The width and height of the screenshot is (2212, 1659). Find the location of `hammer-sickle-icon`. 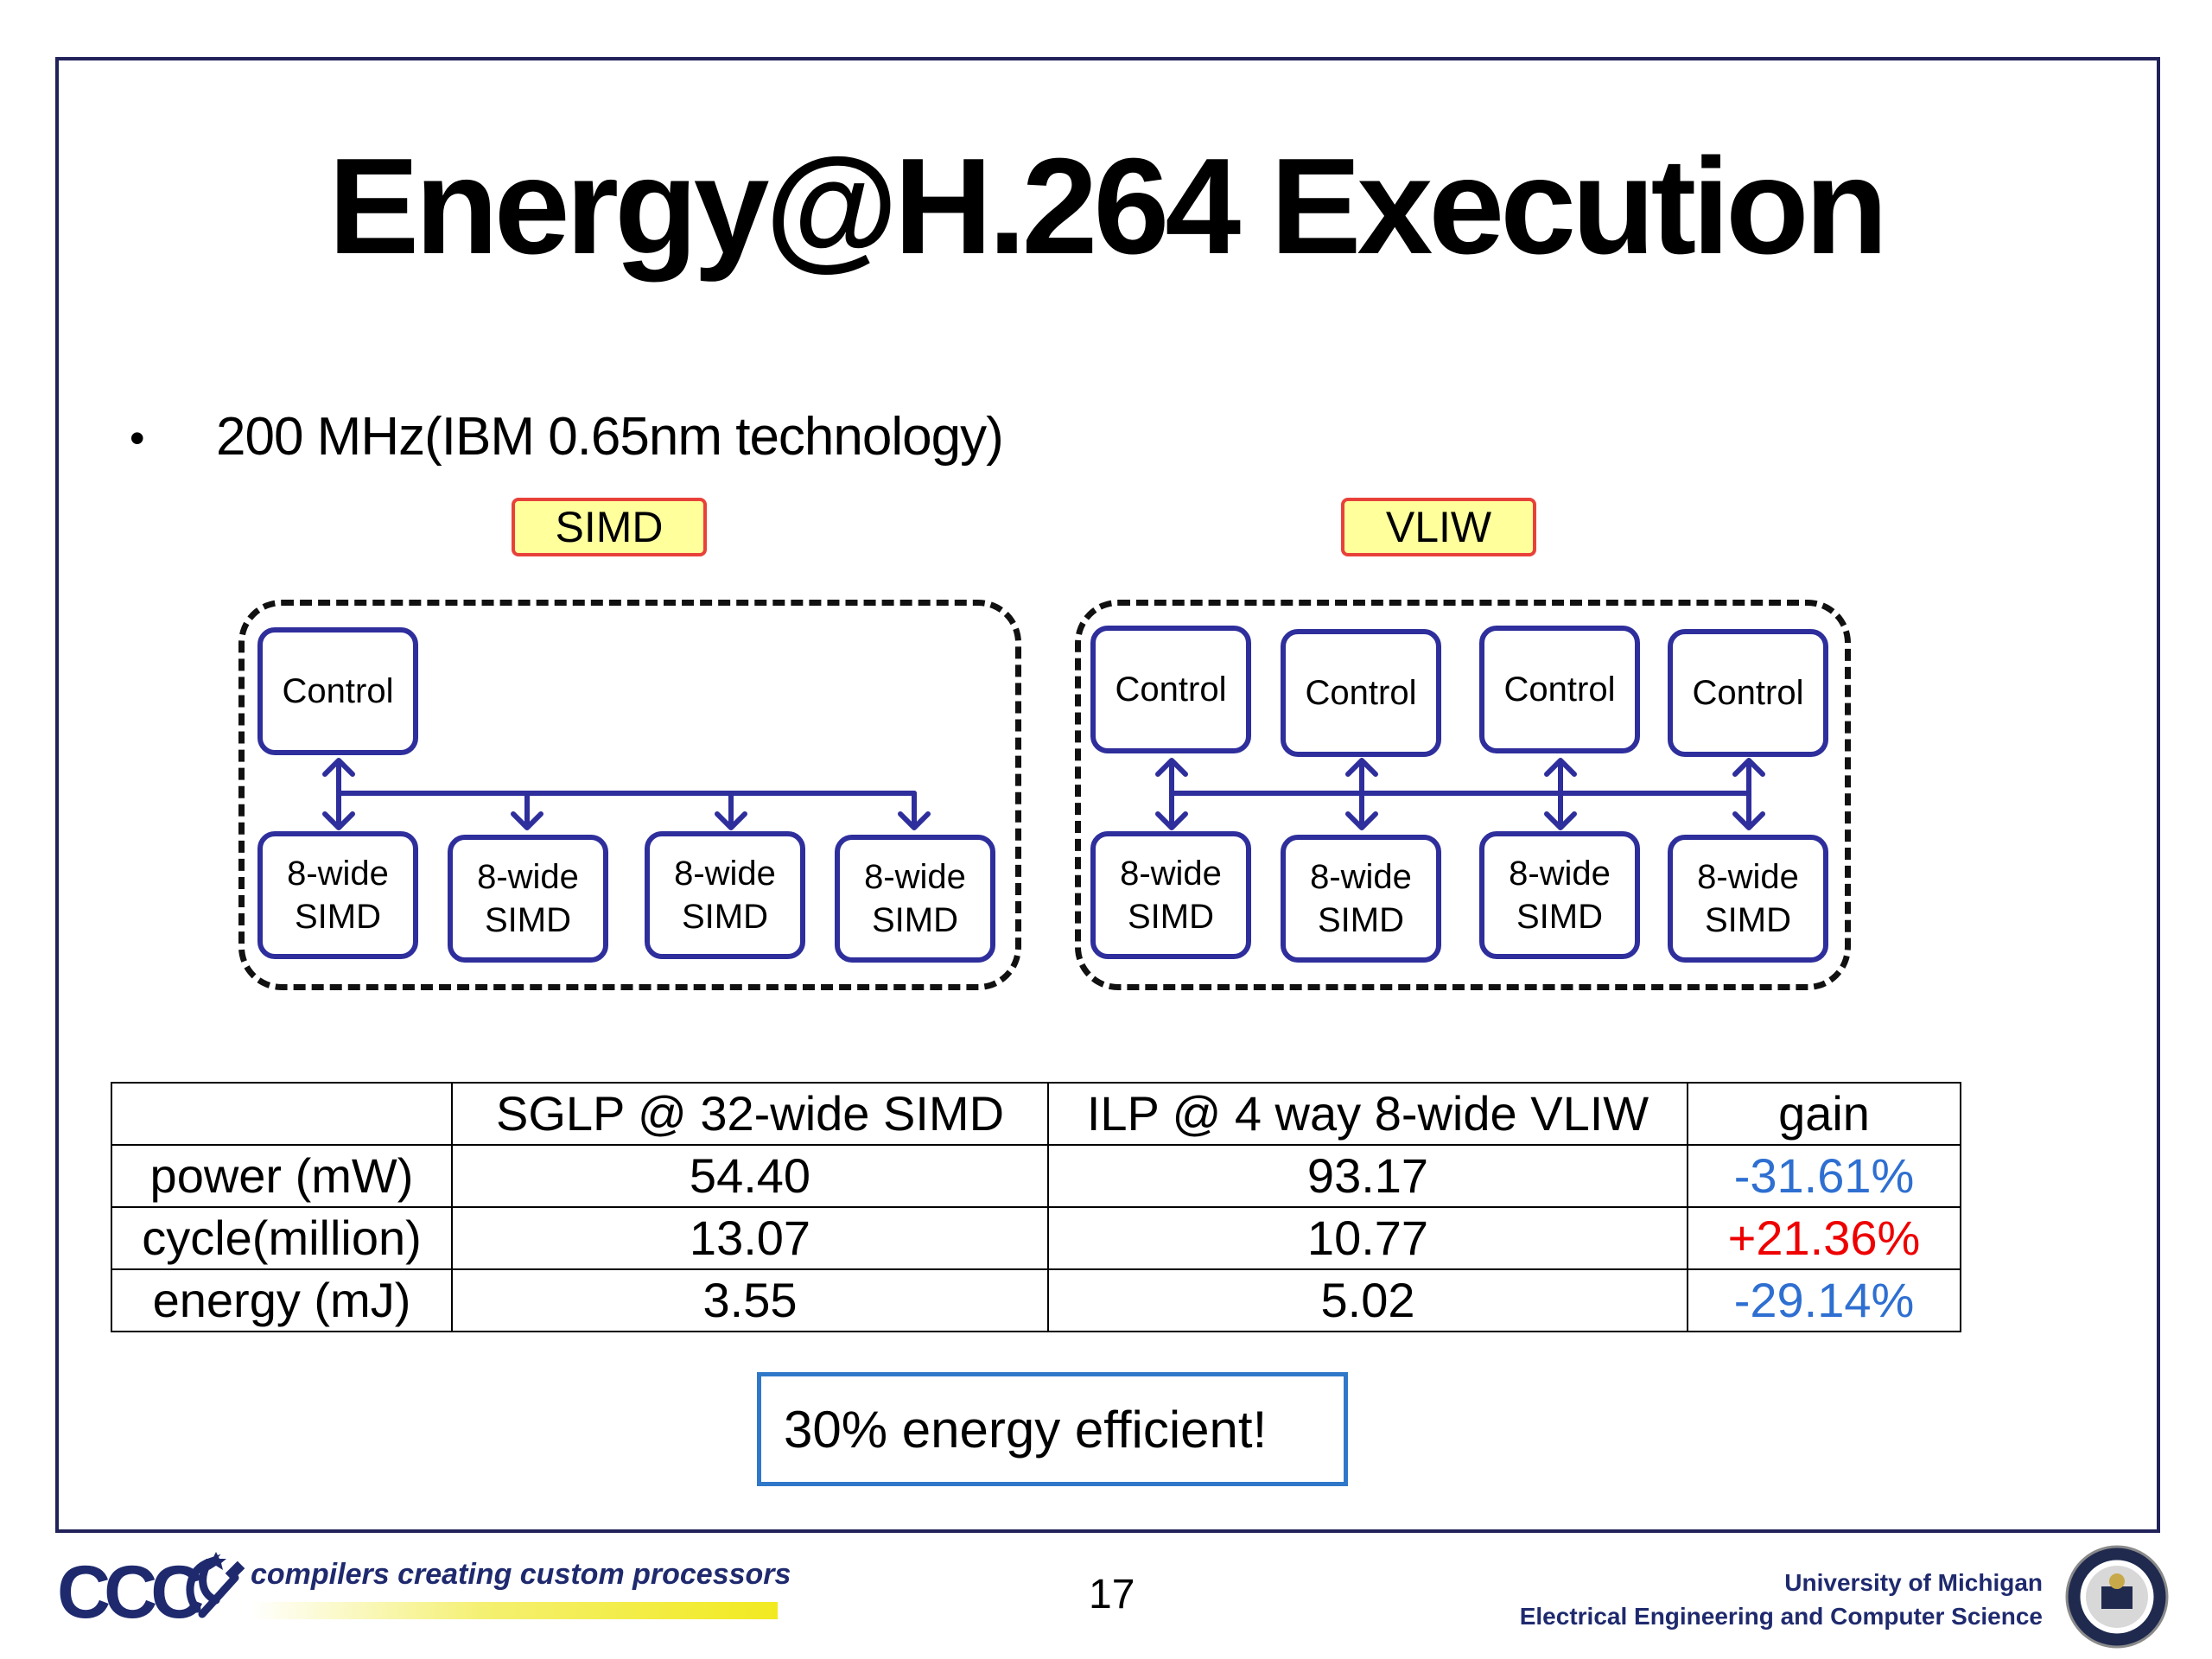

hammer-sickle-icon is located at coordinates (215, 1585).